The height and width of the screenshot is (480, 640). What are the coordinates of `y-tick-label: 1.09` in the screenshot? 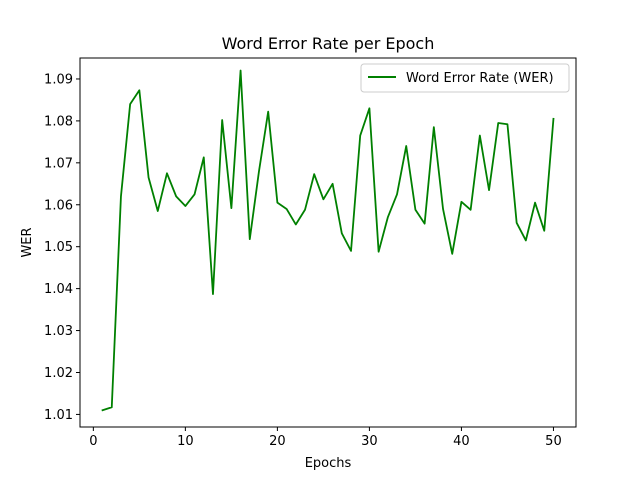 It's located at (58, 79).